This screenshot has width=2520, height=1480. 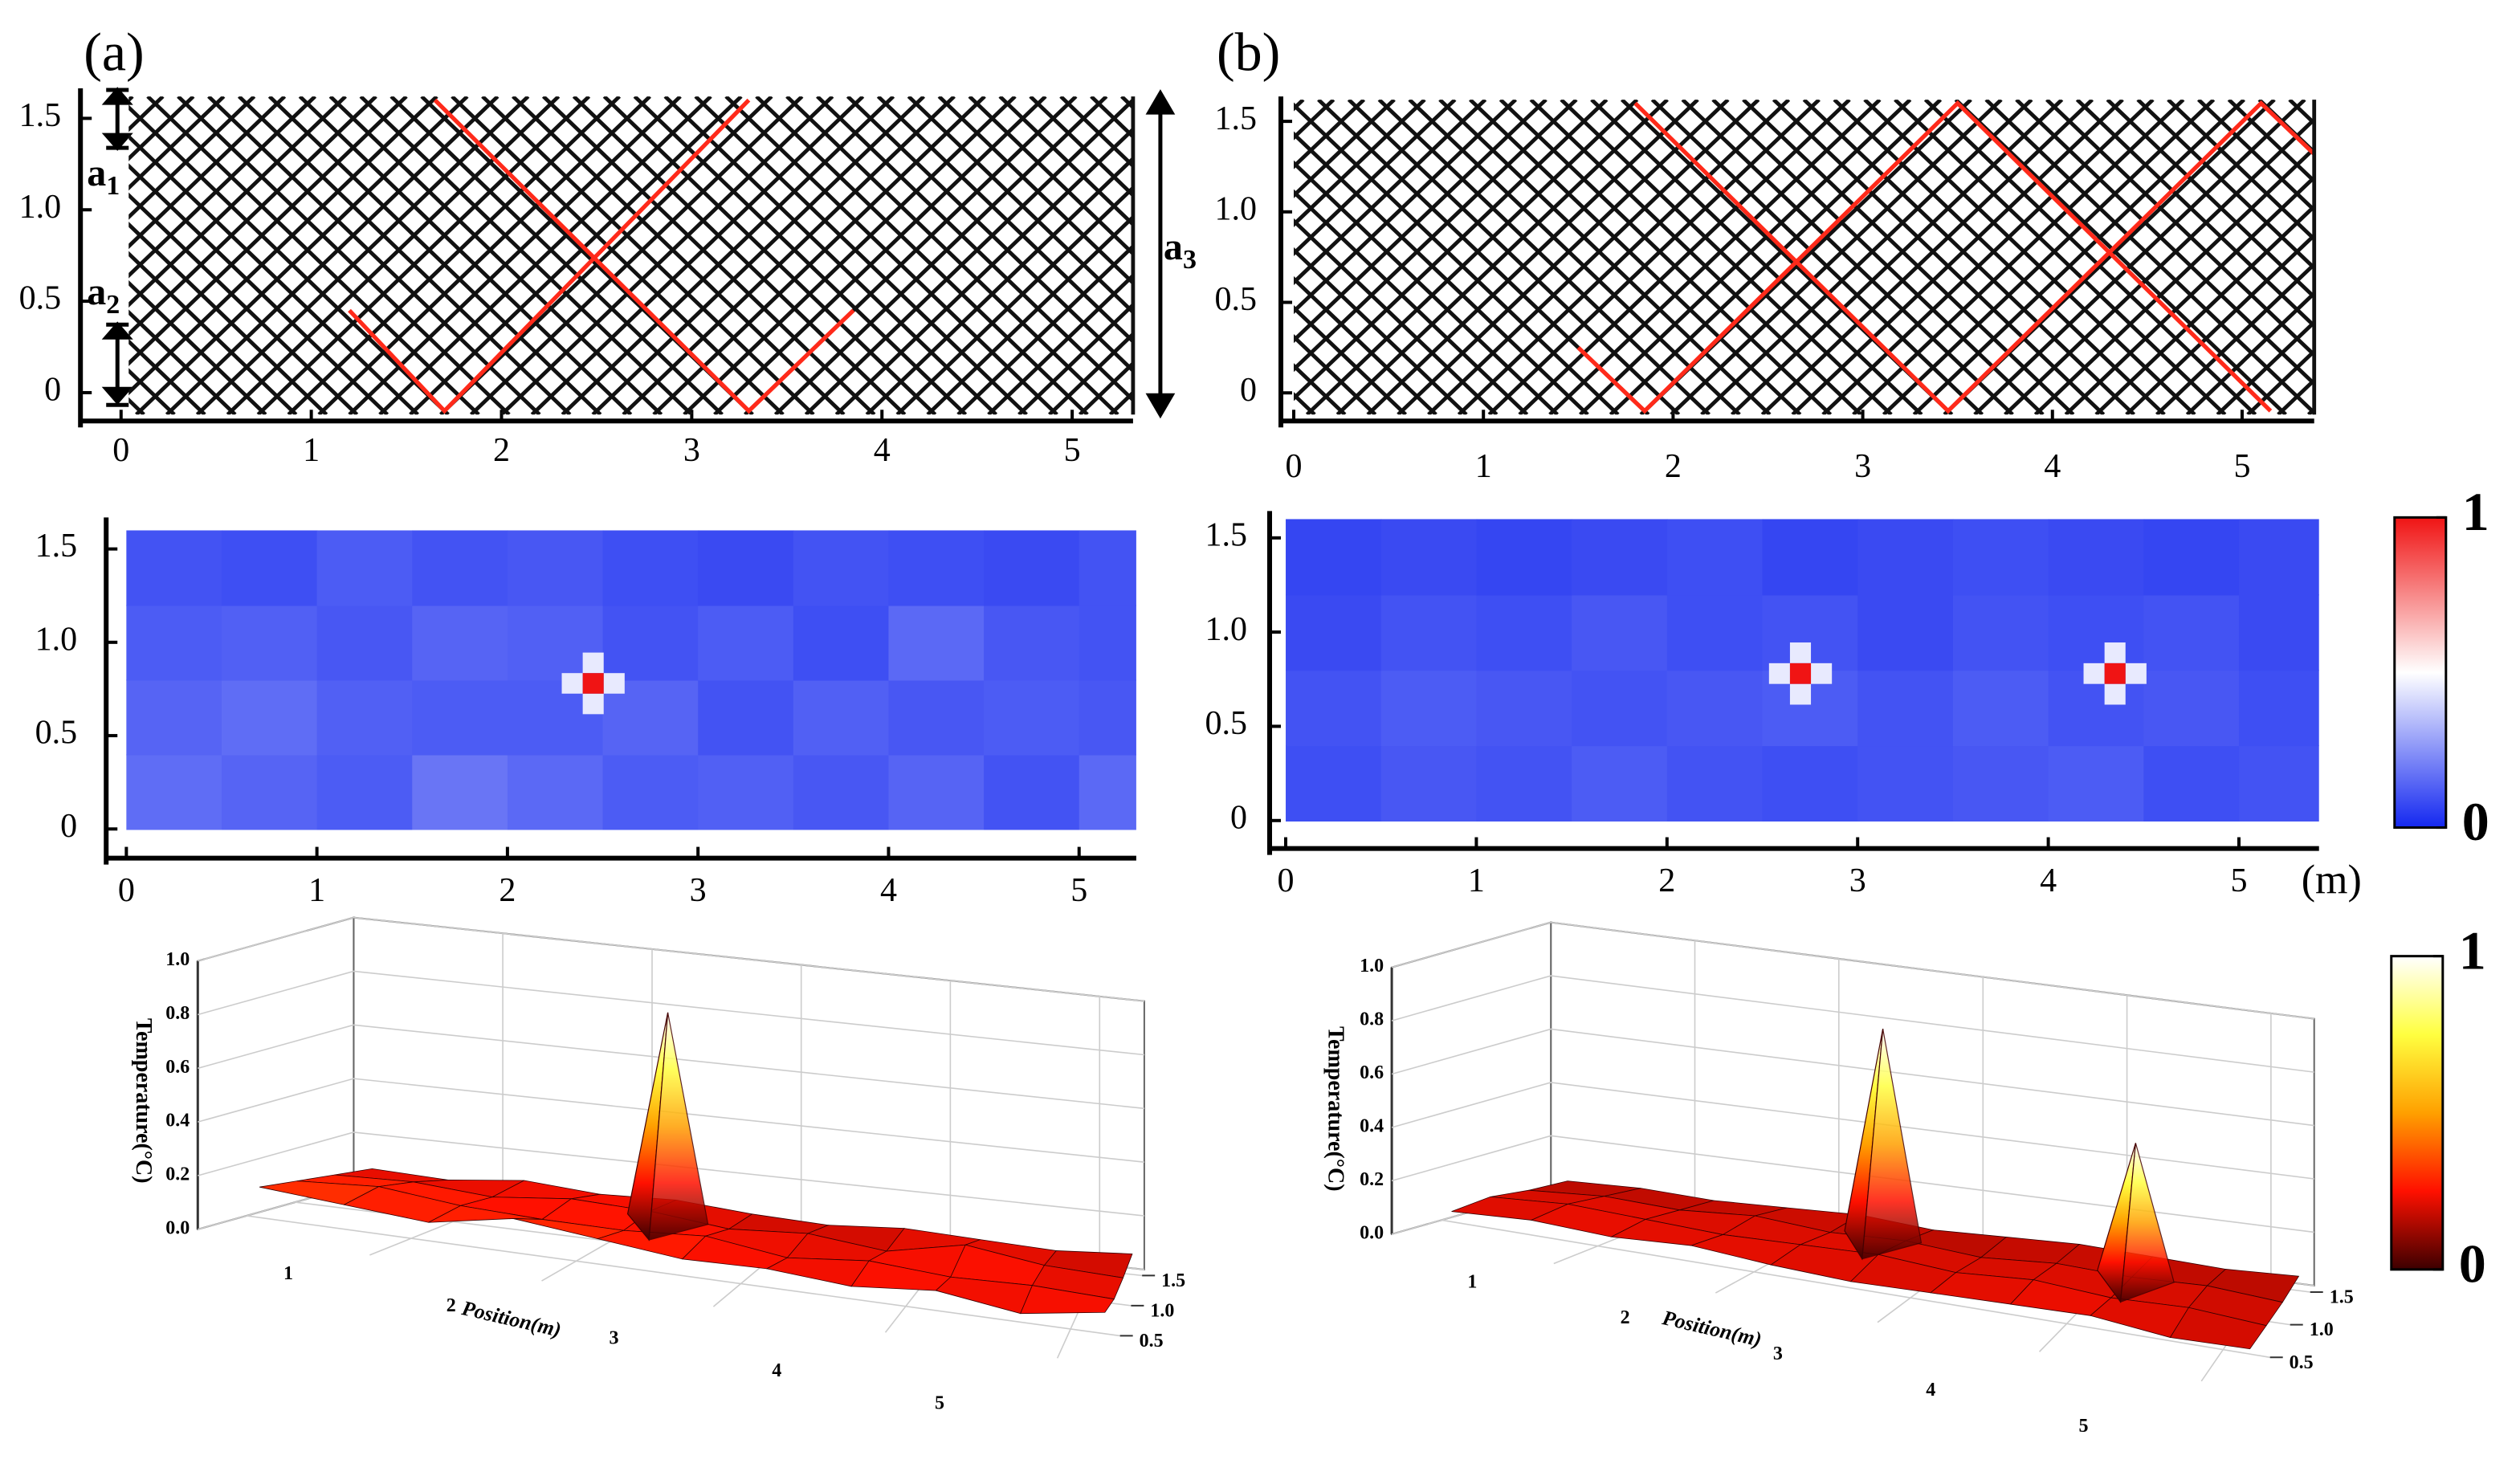 I want to click on x-tick-label: 1, so click(x=1476, y=880).